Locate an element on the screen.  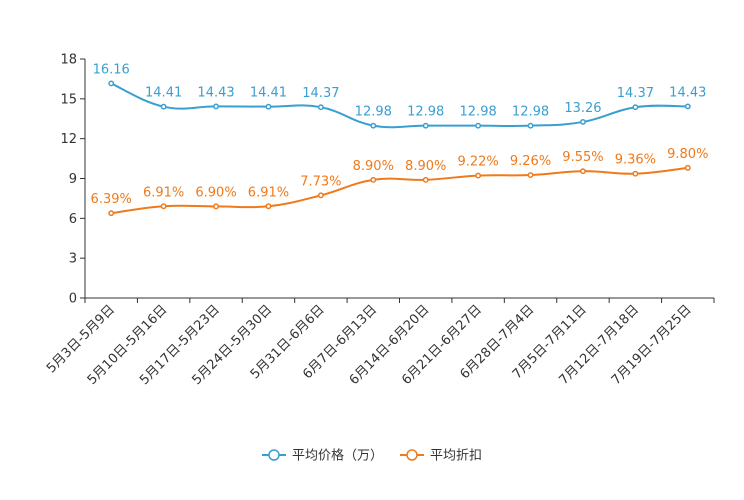
y-tick-label: 18 is located at coordinates (68, 60).